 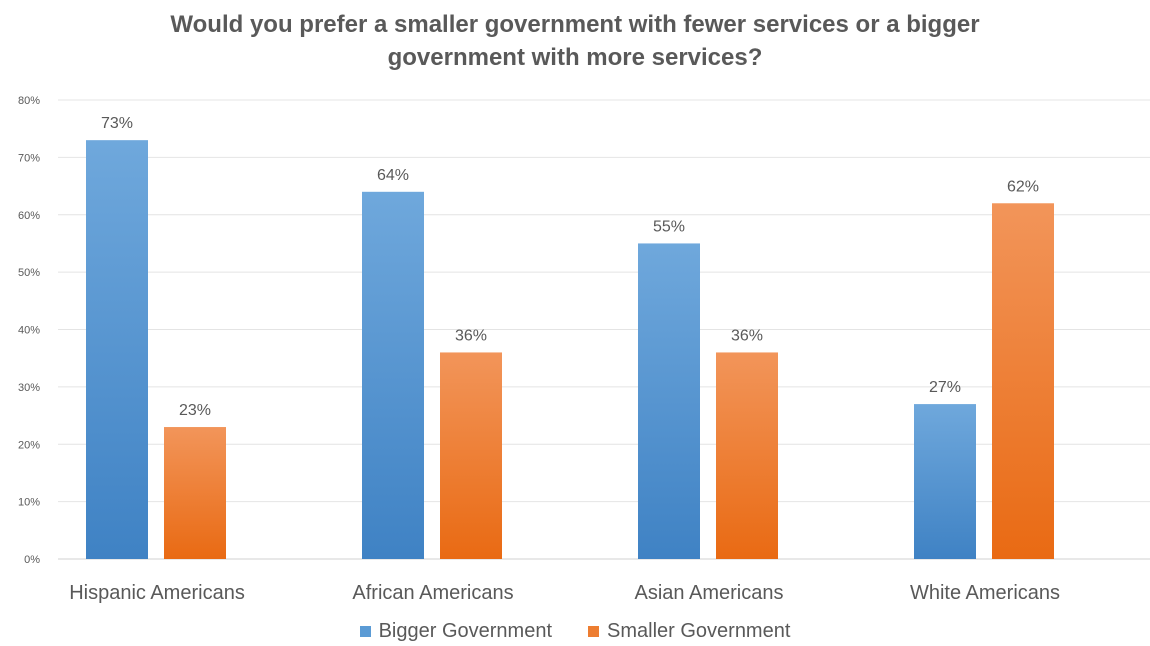 I want to click on y-tick-label-50: 50%, so click(x=29, y=273).